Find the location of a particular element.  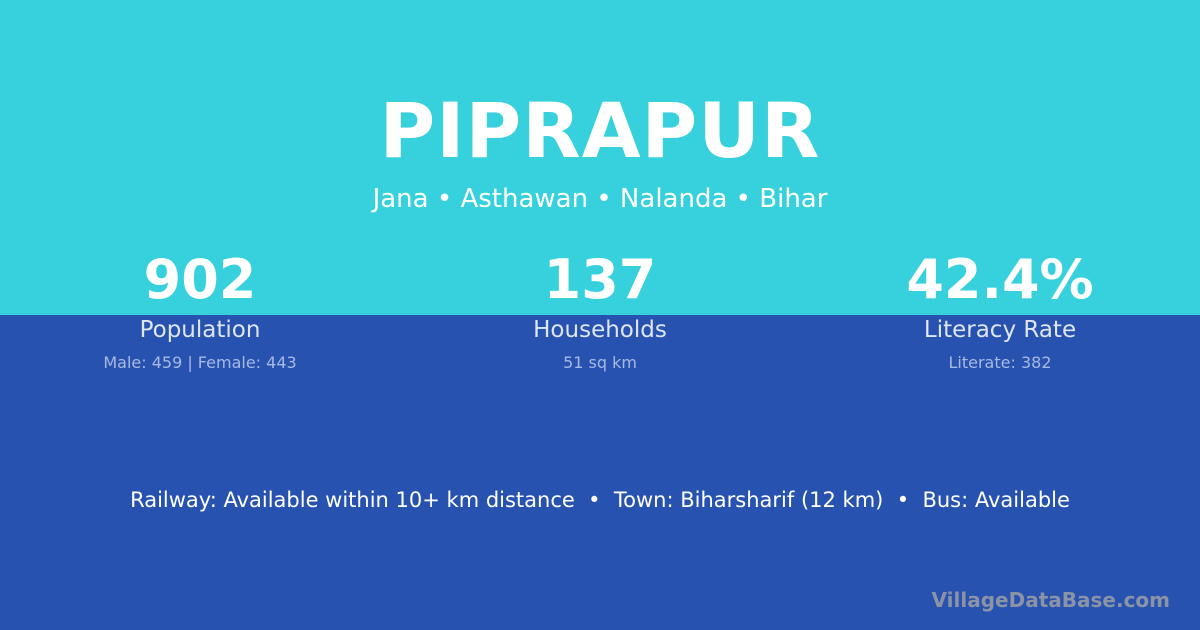

stat-literacy: 42.4% Literacy Rate Literate: 382 is located at coordinates (1000, 313).